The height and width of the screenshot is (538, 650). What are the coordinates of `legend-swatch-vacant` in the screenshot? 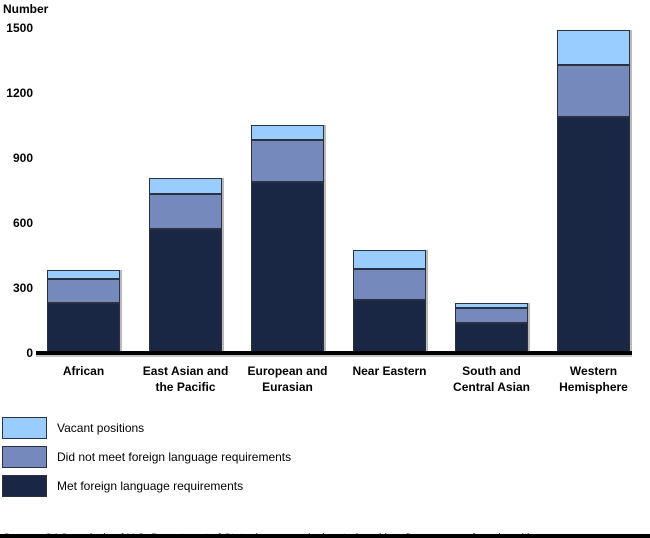 It's located at (24, 428).